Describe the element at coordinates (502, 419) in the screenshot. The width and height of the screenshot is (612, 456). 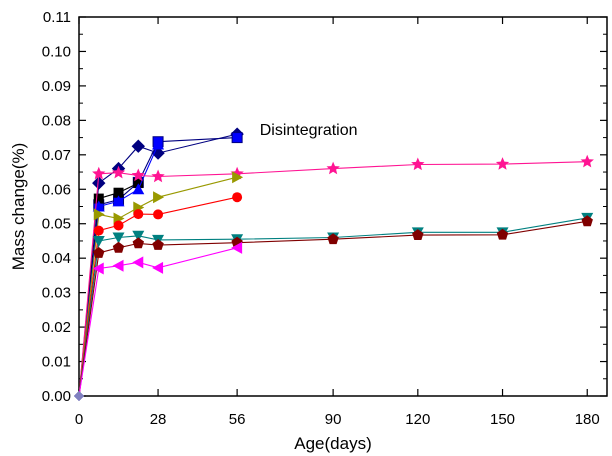
I see `x-tick-label: 150` at that location.